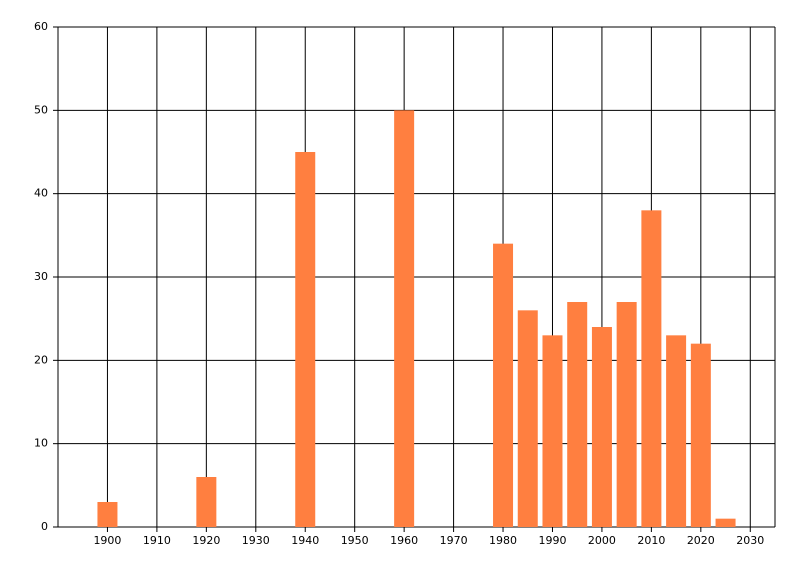 The height and width of the screenshot is (576, 800). I want to click on x-tick-label: 2030, so click(750, 540).